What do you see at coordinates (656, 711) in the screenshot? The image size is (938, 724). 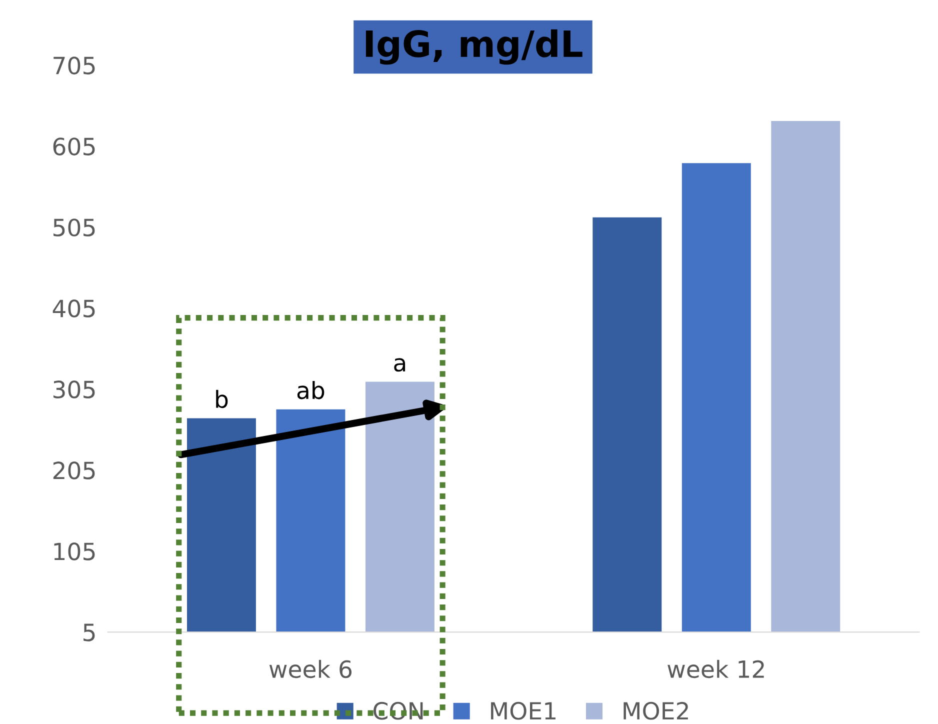 I see `legend-label: MOE2` at bounding box center [656, 711].